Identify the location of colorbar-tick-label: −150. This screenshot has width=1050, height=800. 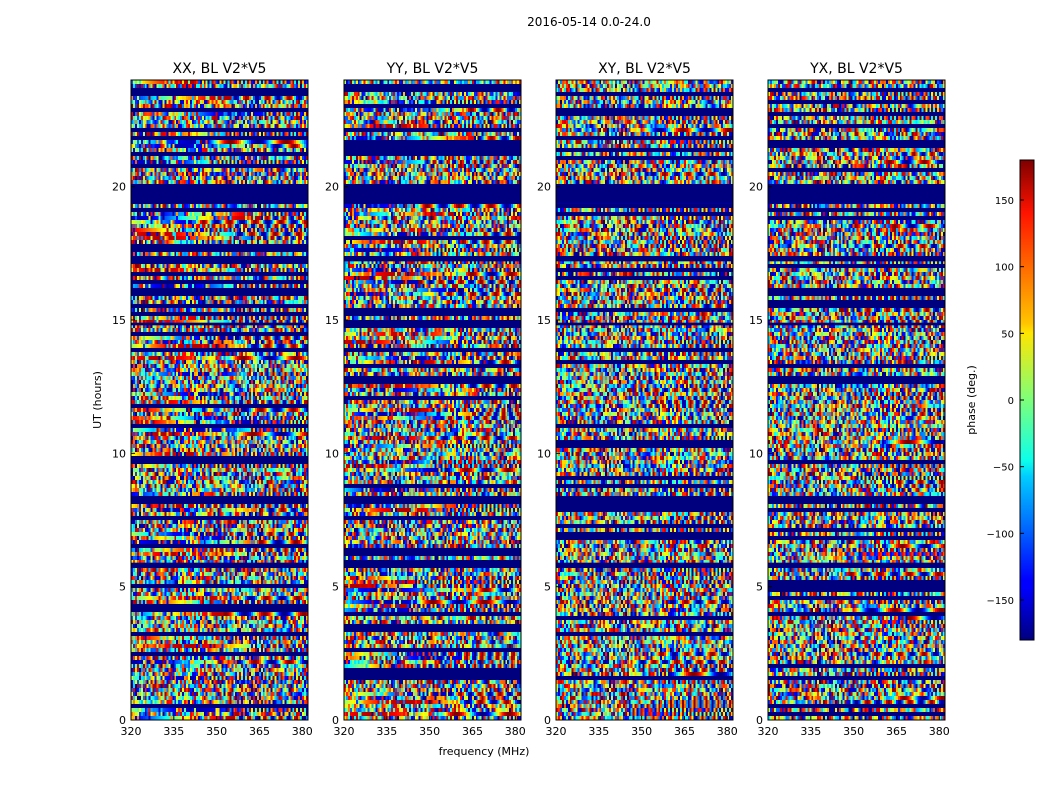
(1000, 601).